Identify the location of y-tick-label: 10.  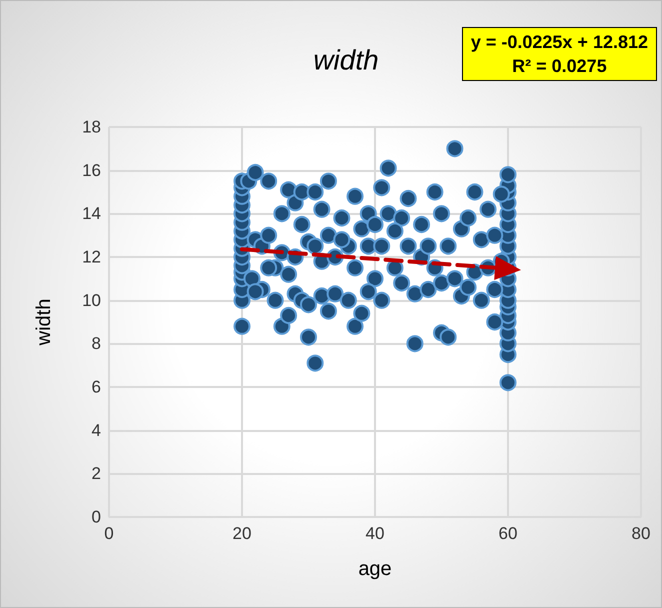
(91, 300).